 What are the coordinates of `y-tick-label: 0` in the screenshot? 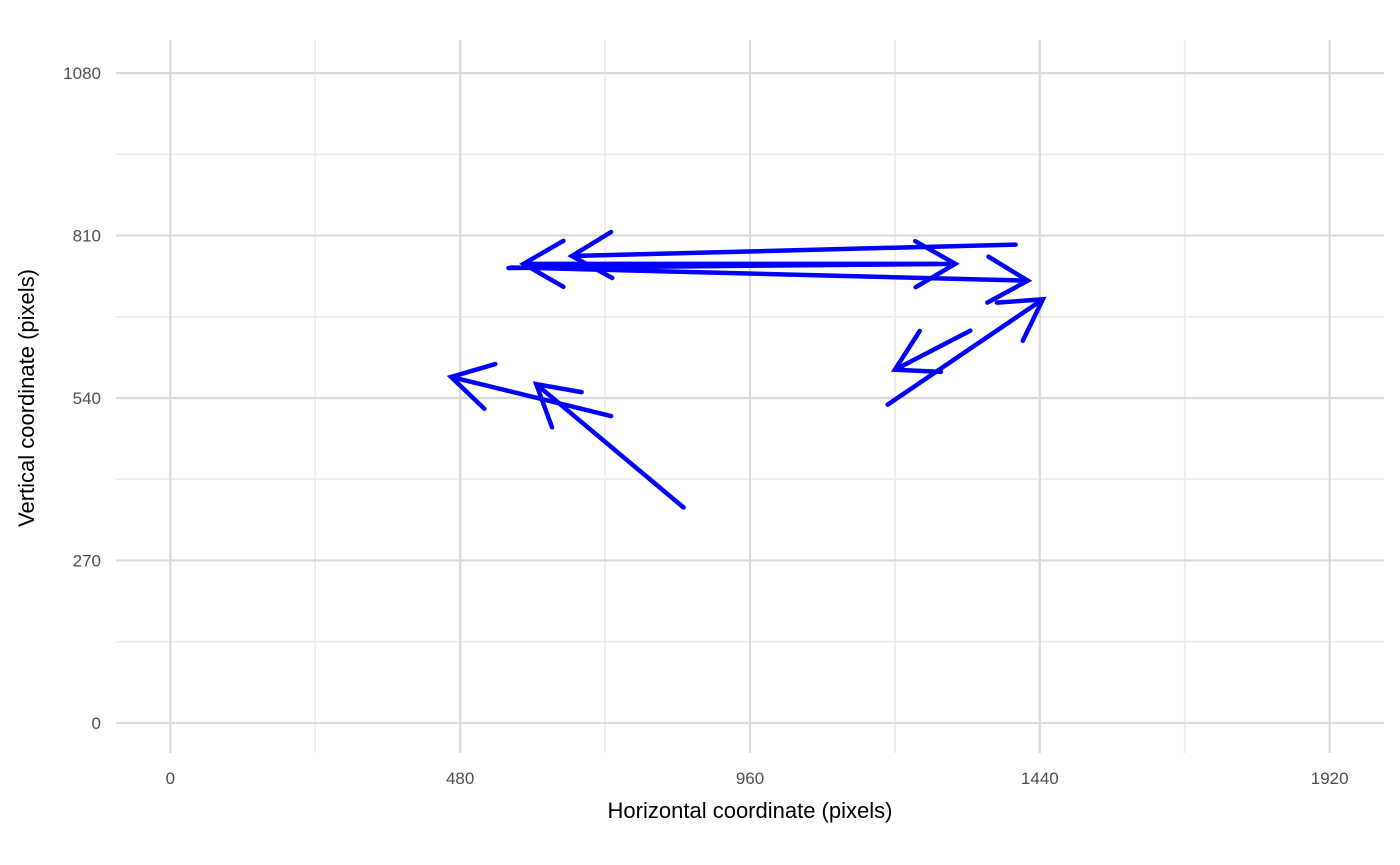 It's located at (96, 723).